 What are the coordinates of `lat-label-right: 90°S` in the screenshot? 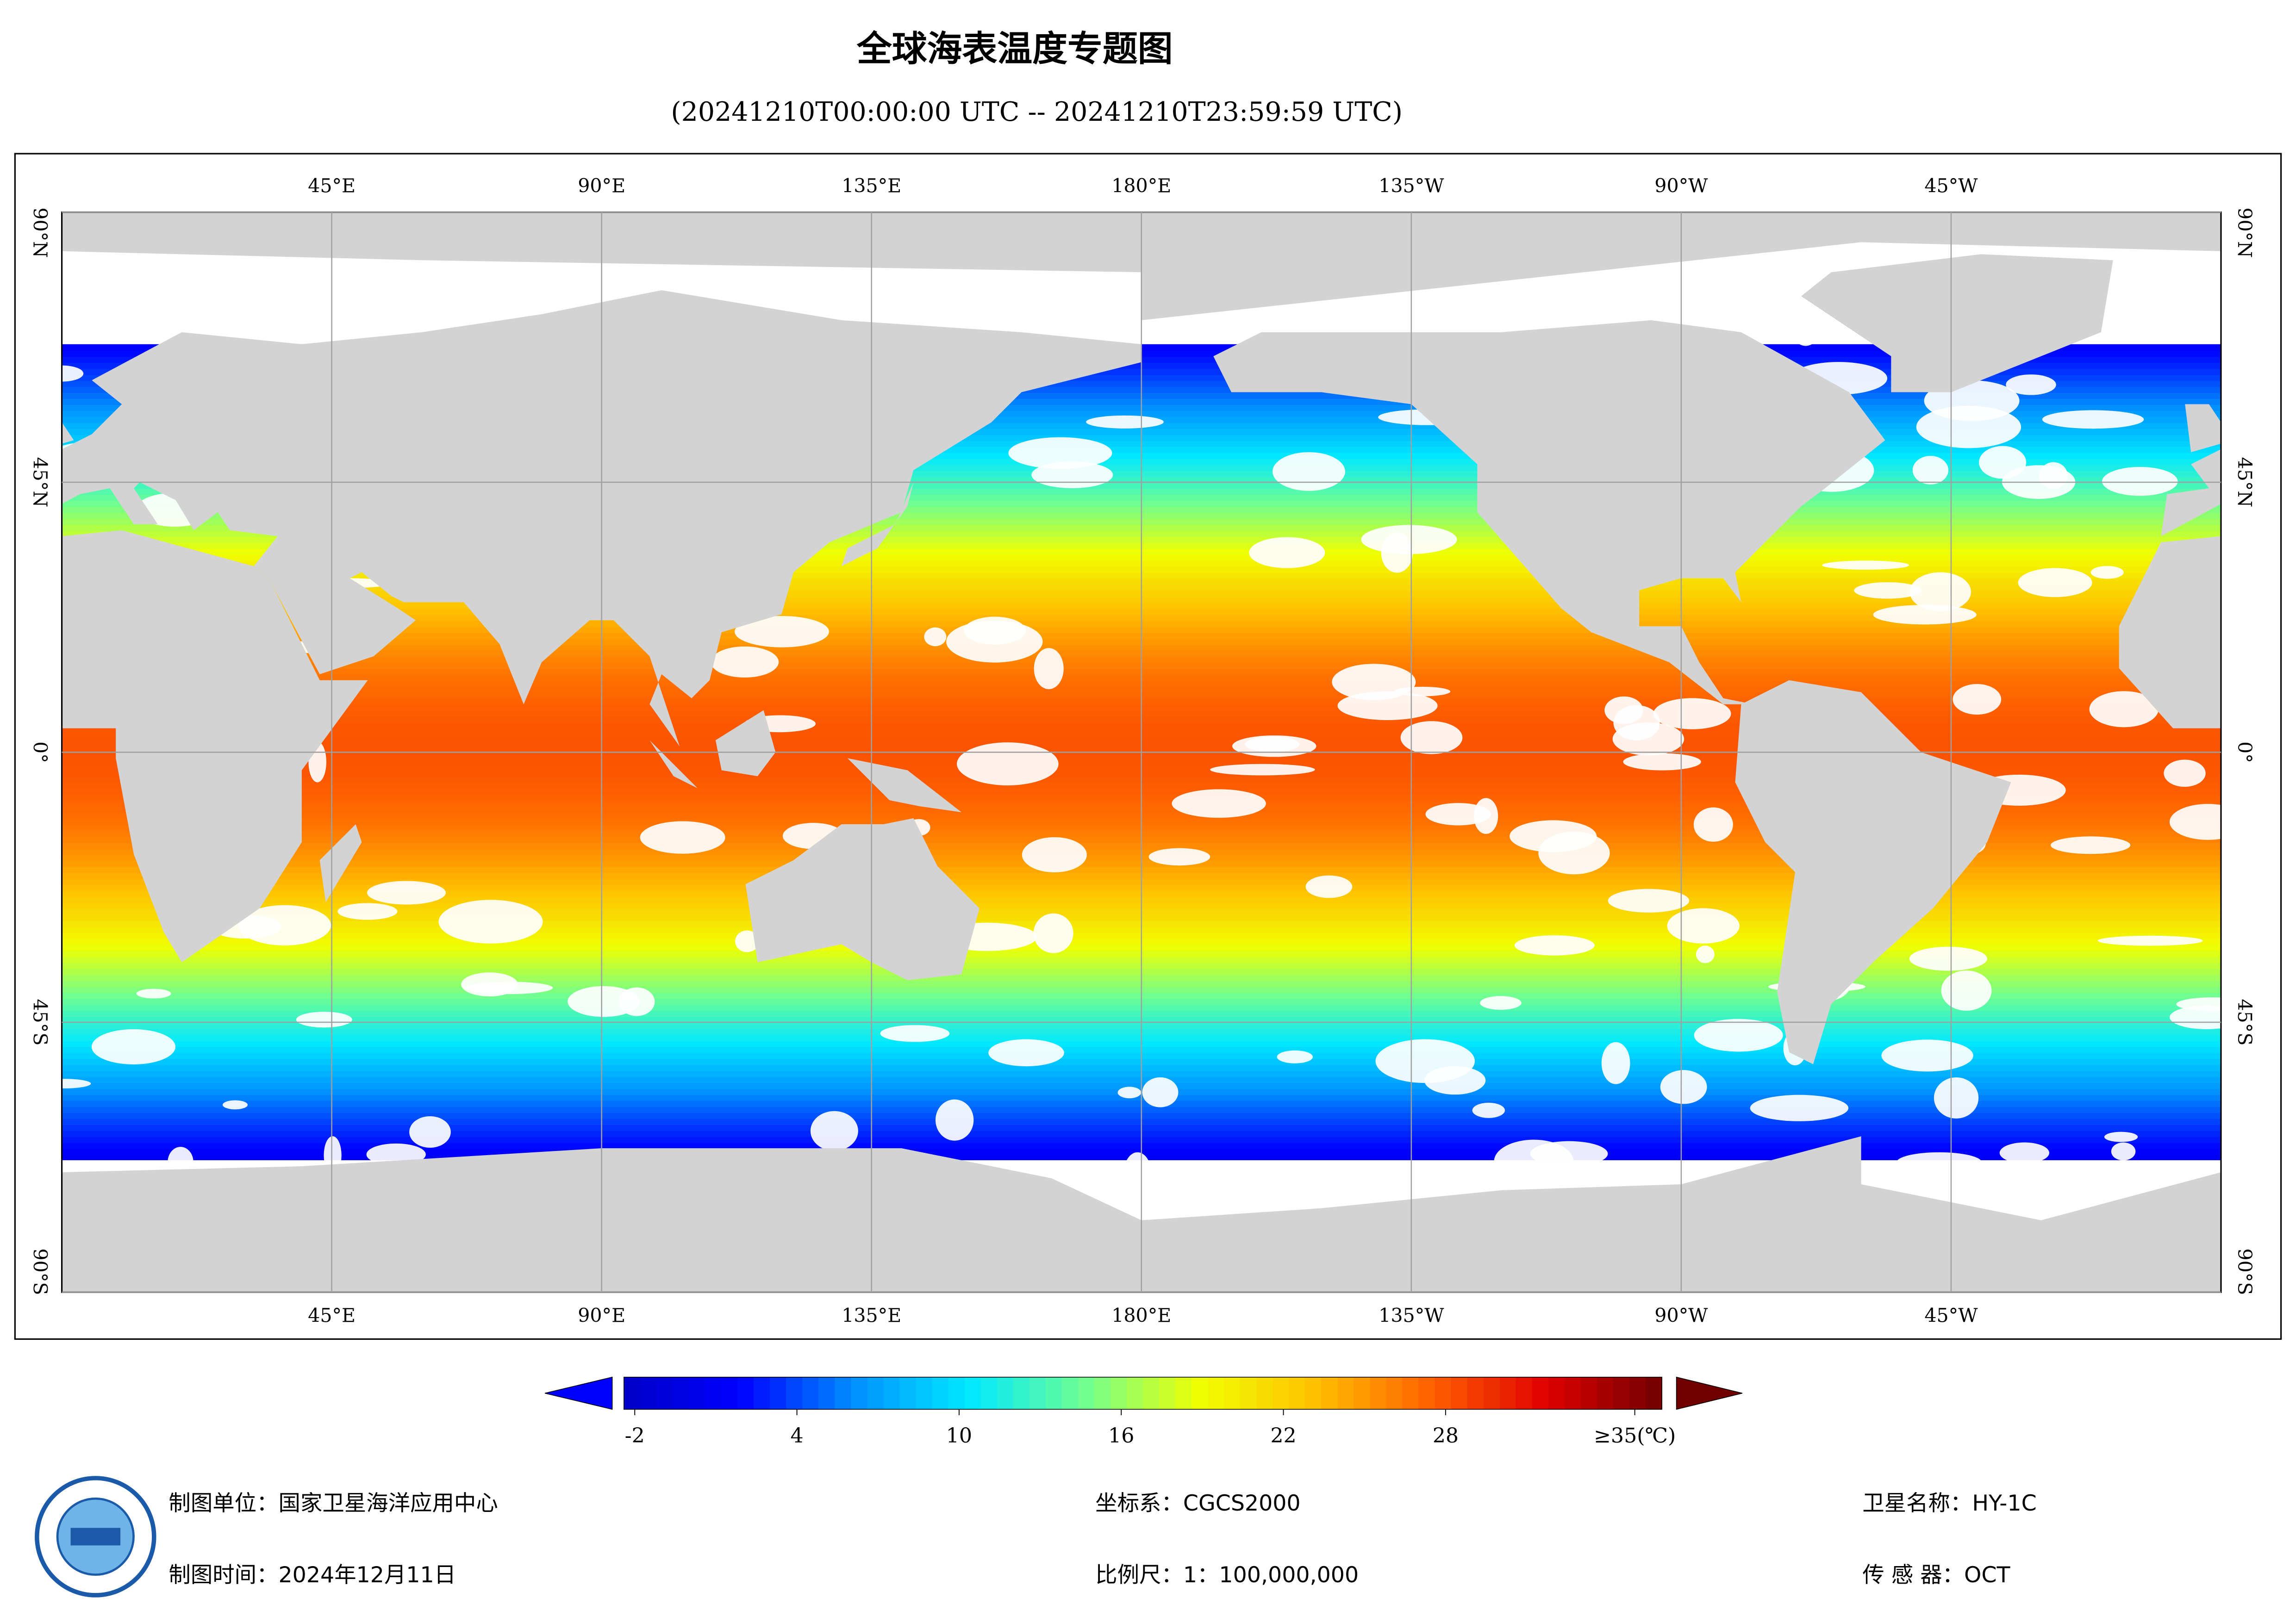 It's located at (2245, 1272).